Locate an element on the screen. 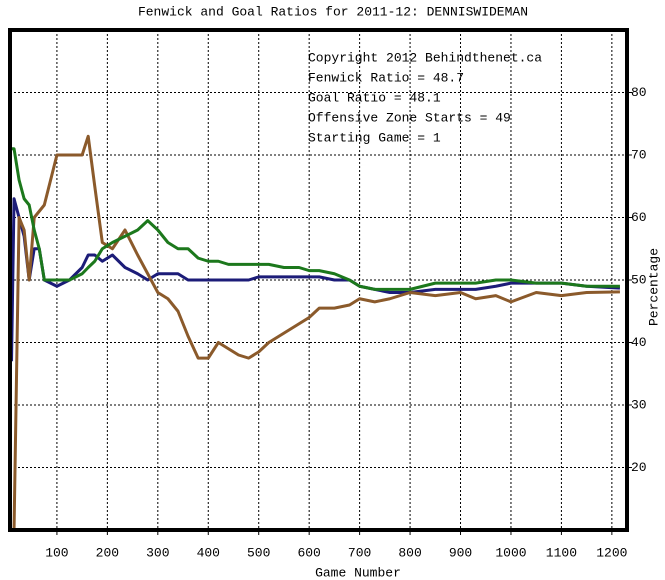 The height and width of the screenshot is (580, 665). x-tick-label: 600 is located at coordinates (308, 552).